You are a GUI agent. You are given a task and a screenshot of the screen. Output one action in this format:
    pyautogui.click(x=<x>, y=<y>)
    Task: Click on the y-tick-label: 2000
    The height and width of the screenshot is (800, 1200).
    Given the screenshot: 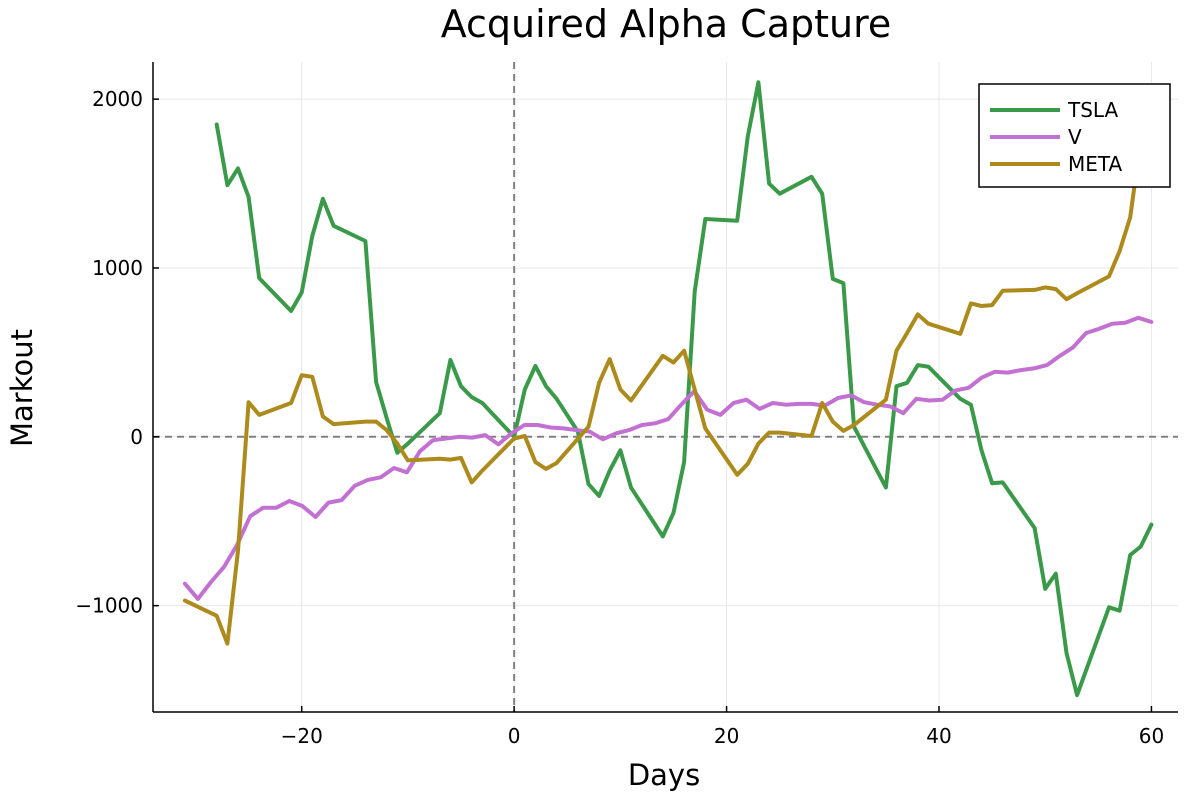 What is the action you would take?
    pyautogui.click(x=117, y=99)
    